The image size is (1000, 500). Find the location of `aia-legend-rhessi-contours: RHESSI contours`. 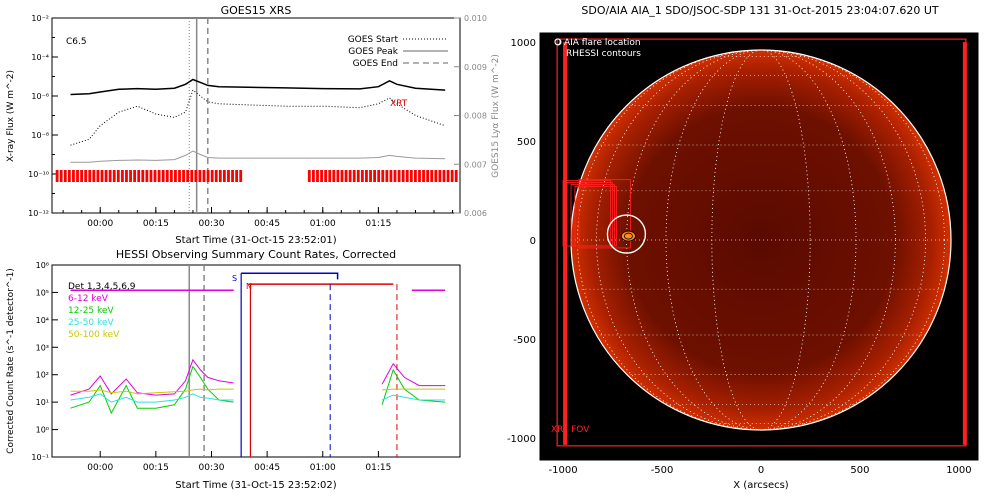

aia-legend-rhessi-contours: RHESSI contours is located at coordinates (603, 54).